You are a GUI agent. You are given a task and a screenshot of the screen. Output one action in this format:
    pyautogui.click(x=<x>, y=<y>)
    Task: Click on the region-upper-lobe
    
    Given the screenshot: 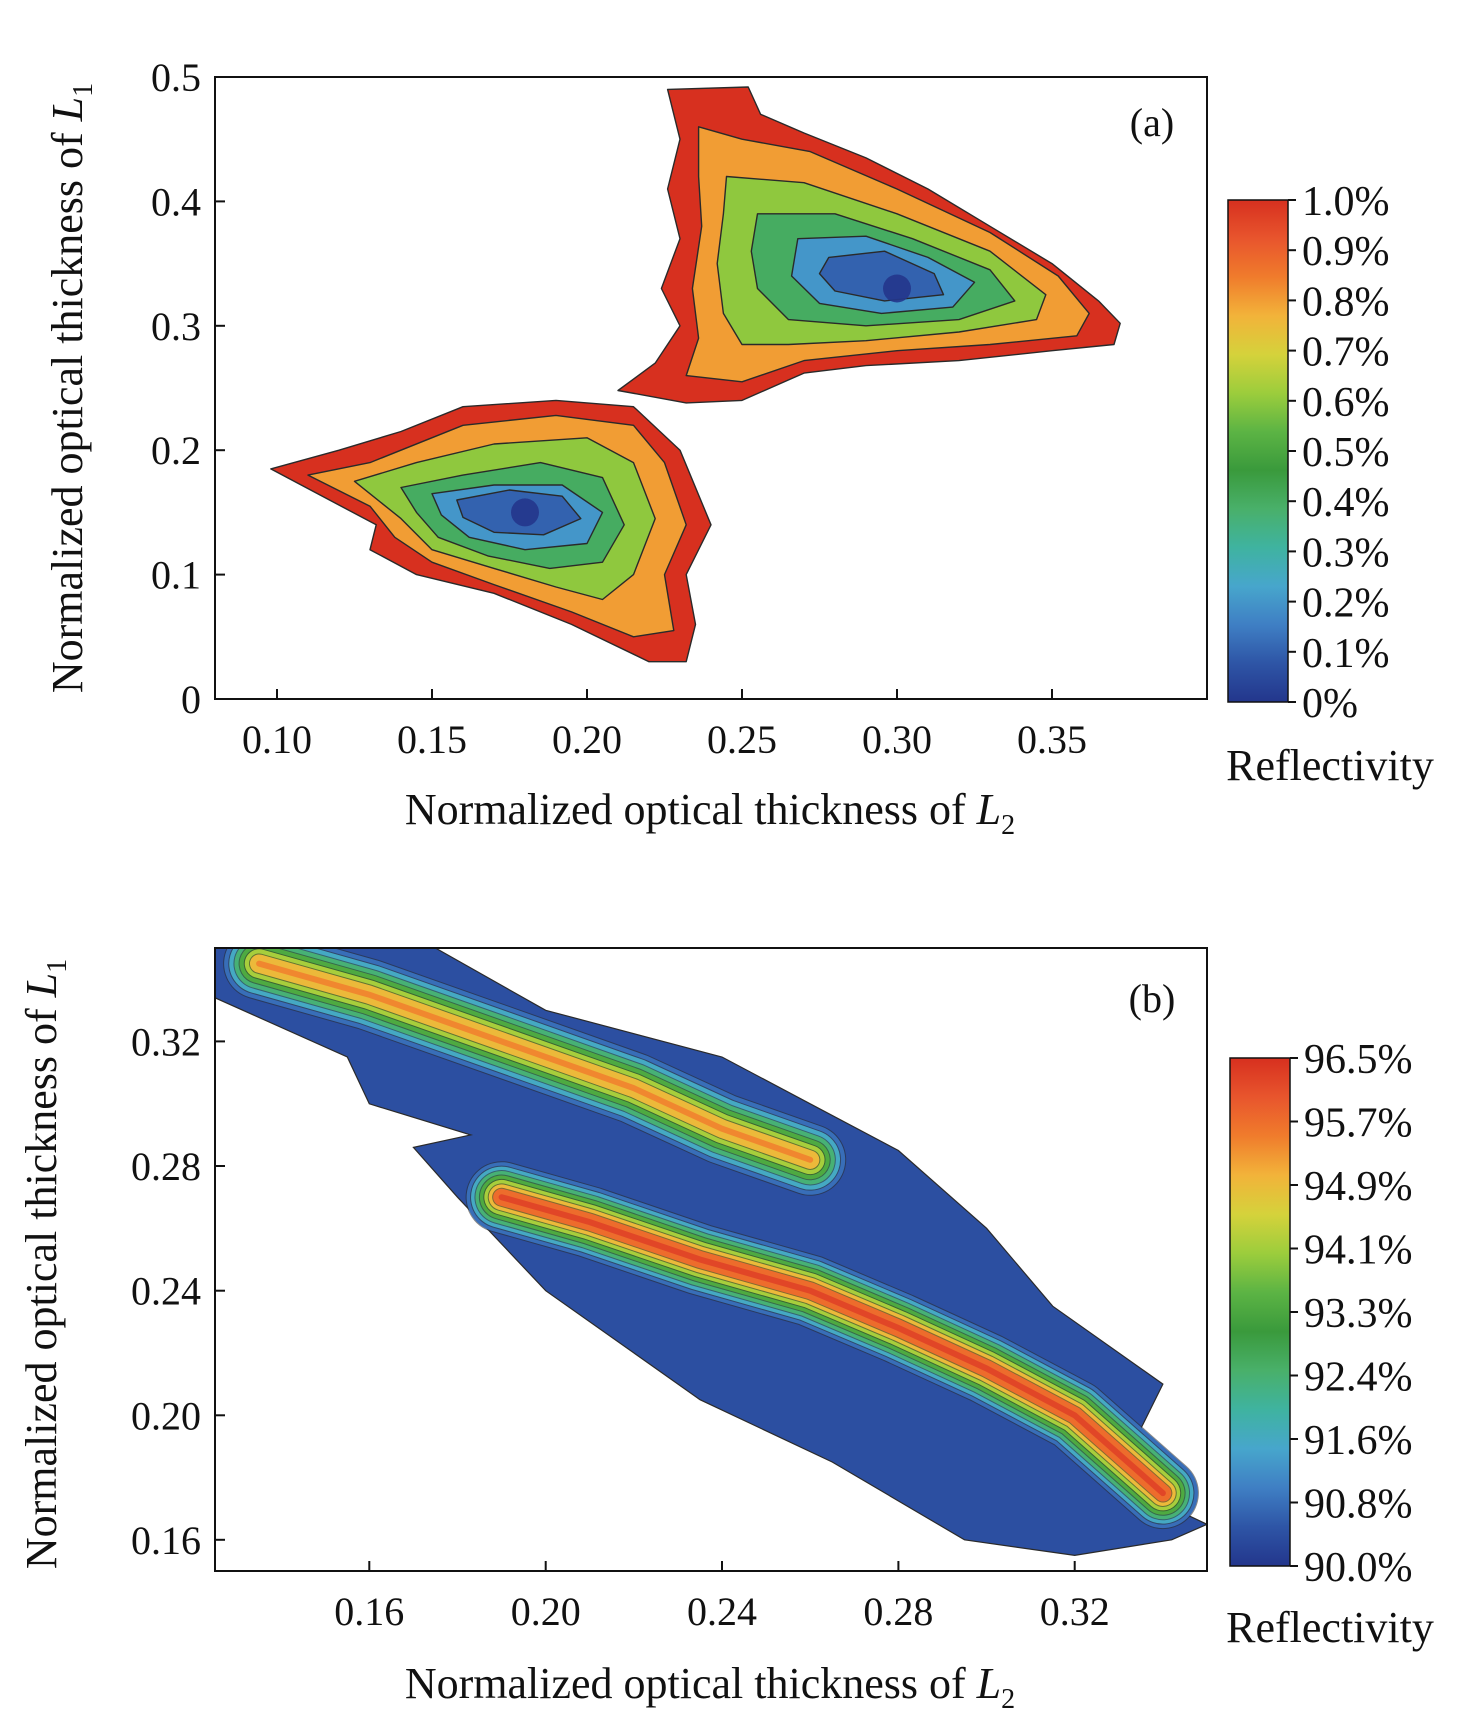 What is the action you would take?
    pyautogui.click(x=869, y=245)
    